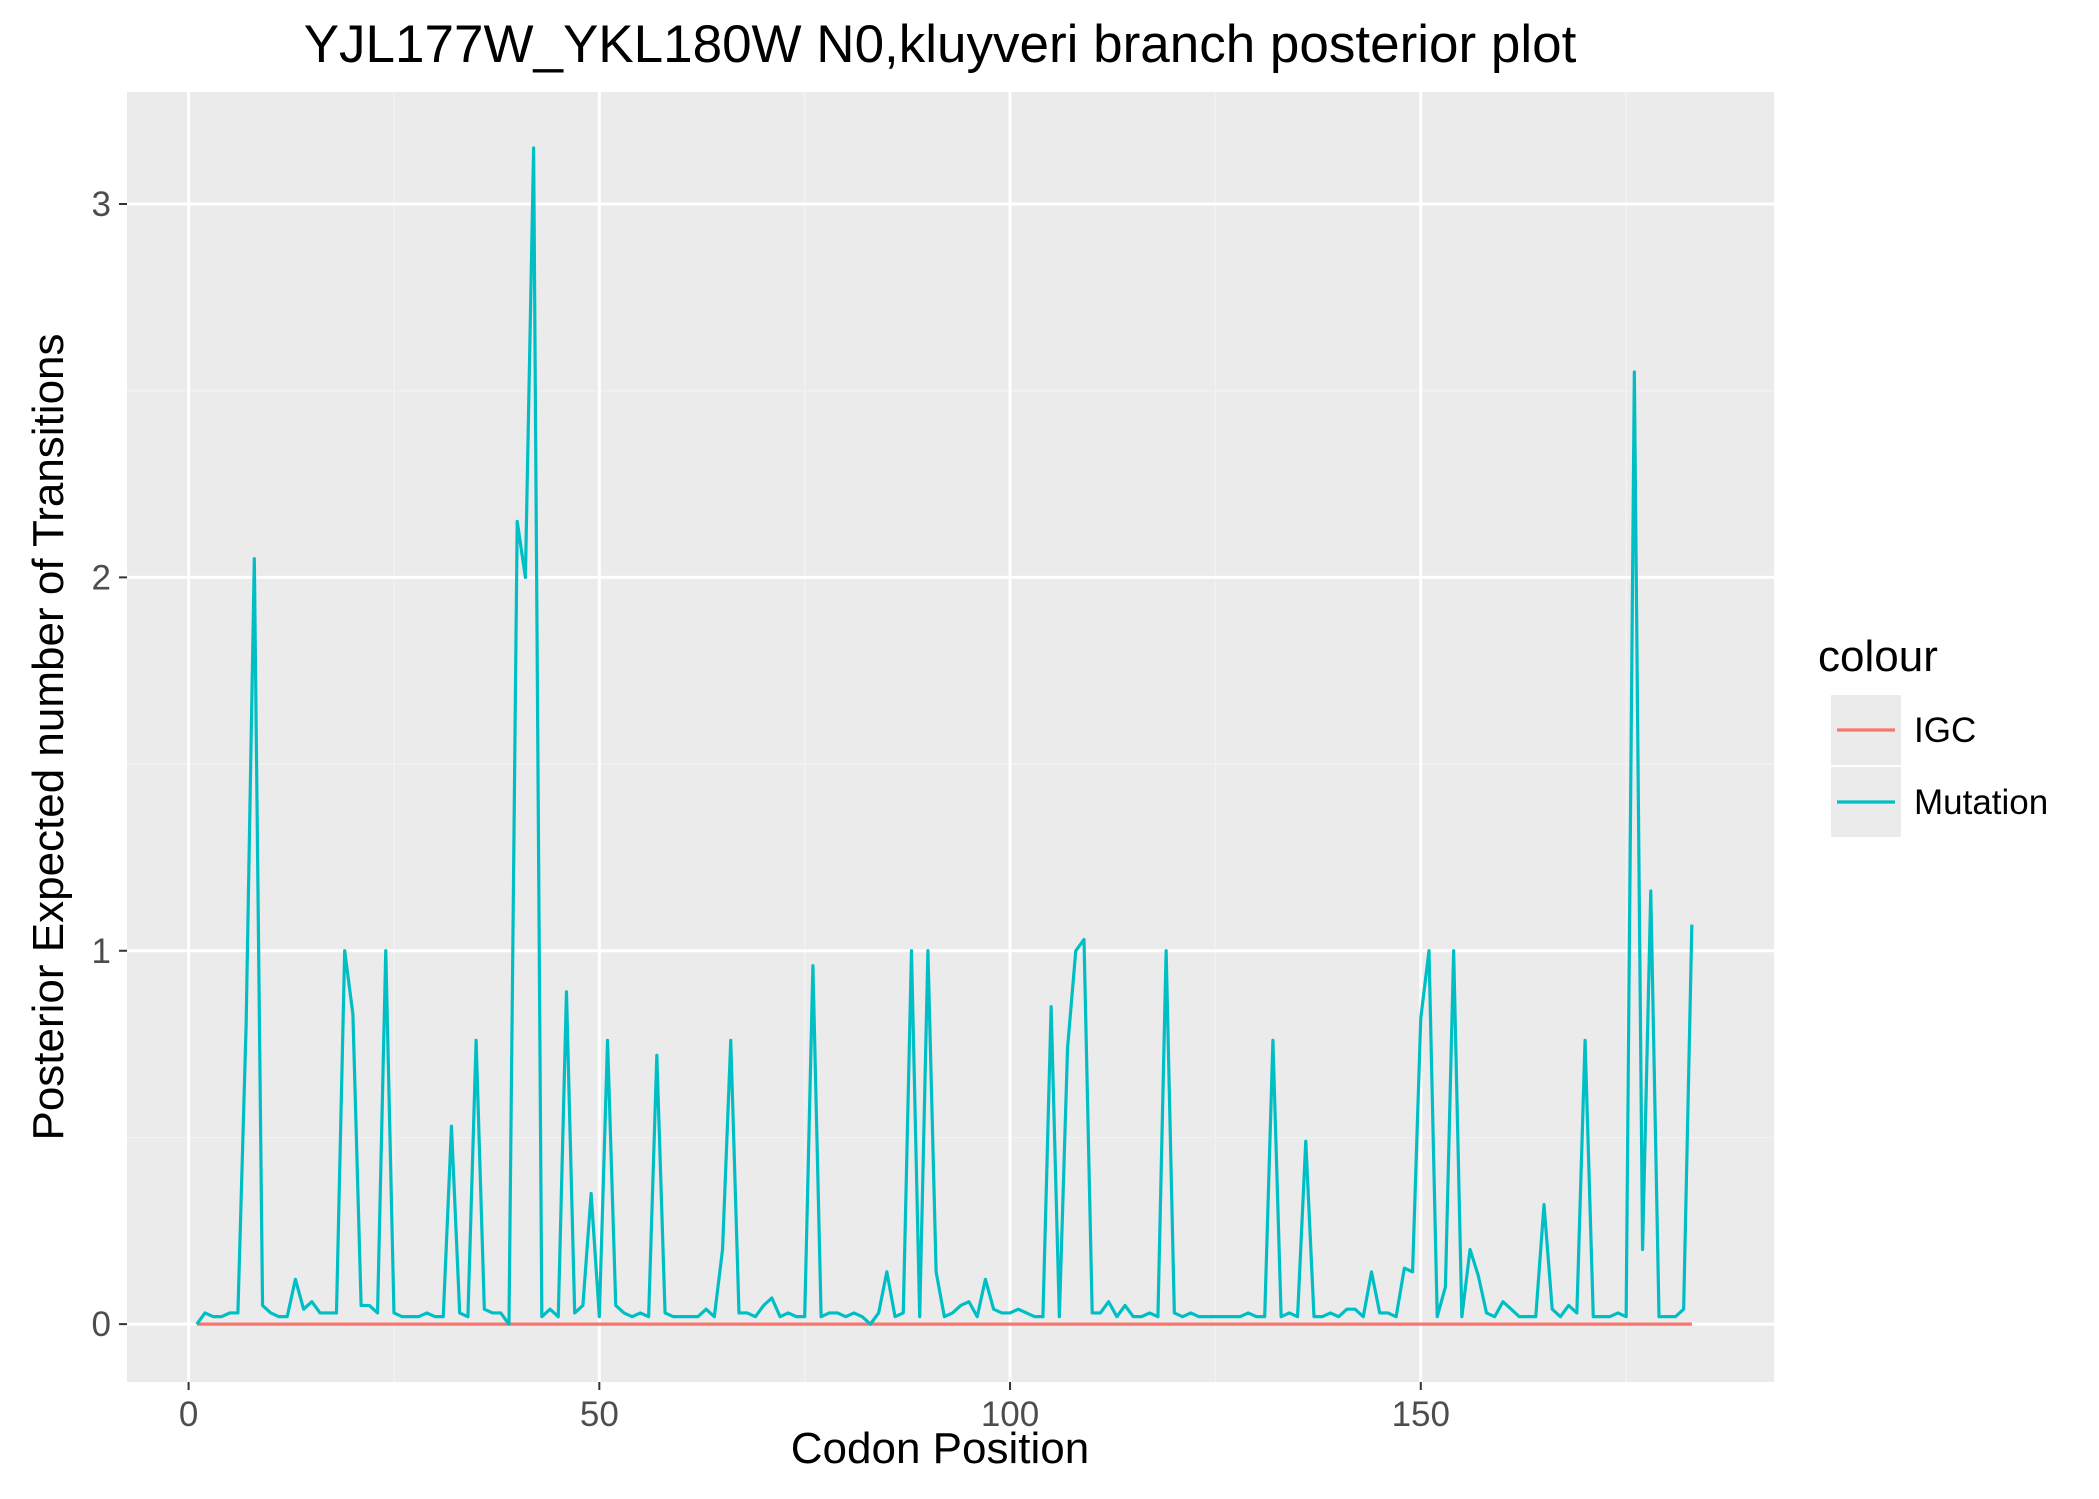 The width and height of the screenshot is (2099, 1499). Describe the element at coordinates (1938, 766) in the screenshot. I see `legend-items: IGC Mutation` at that location.